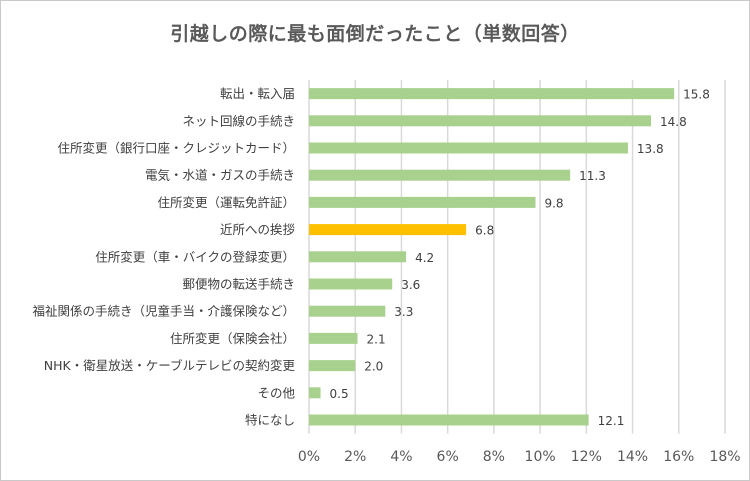 The image size is (750, 481). Describe the element at coordinates (276, 392) in the screenshot. I see `category-label: その他` at that location.